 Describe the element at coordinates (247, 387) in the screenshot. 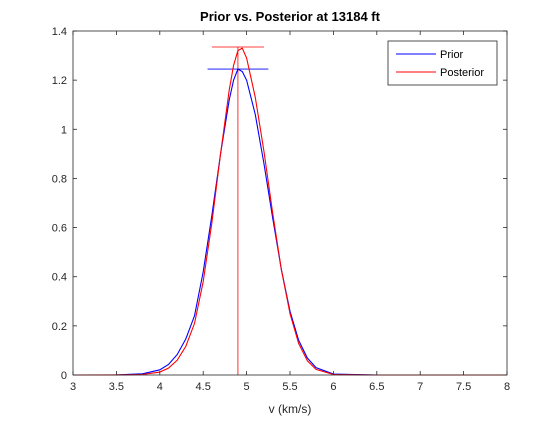

I see `x-tick-label: 5` at that location.